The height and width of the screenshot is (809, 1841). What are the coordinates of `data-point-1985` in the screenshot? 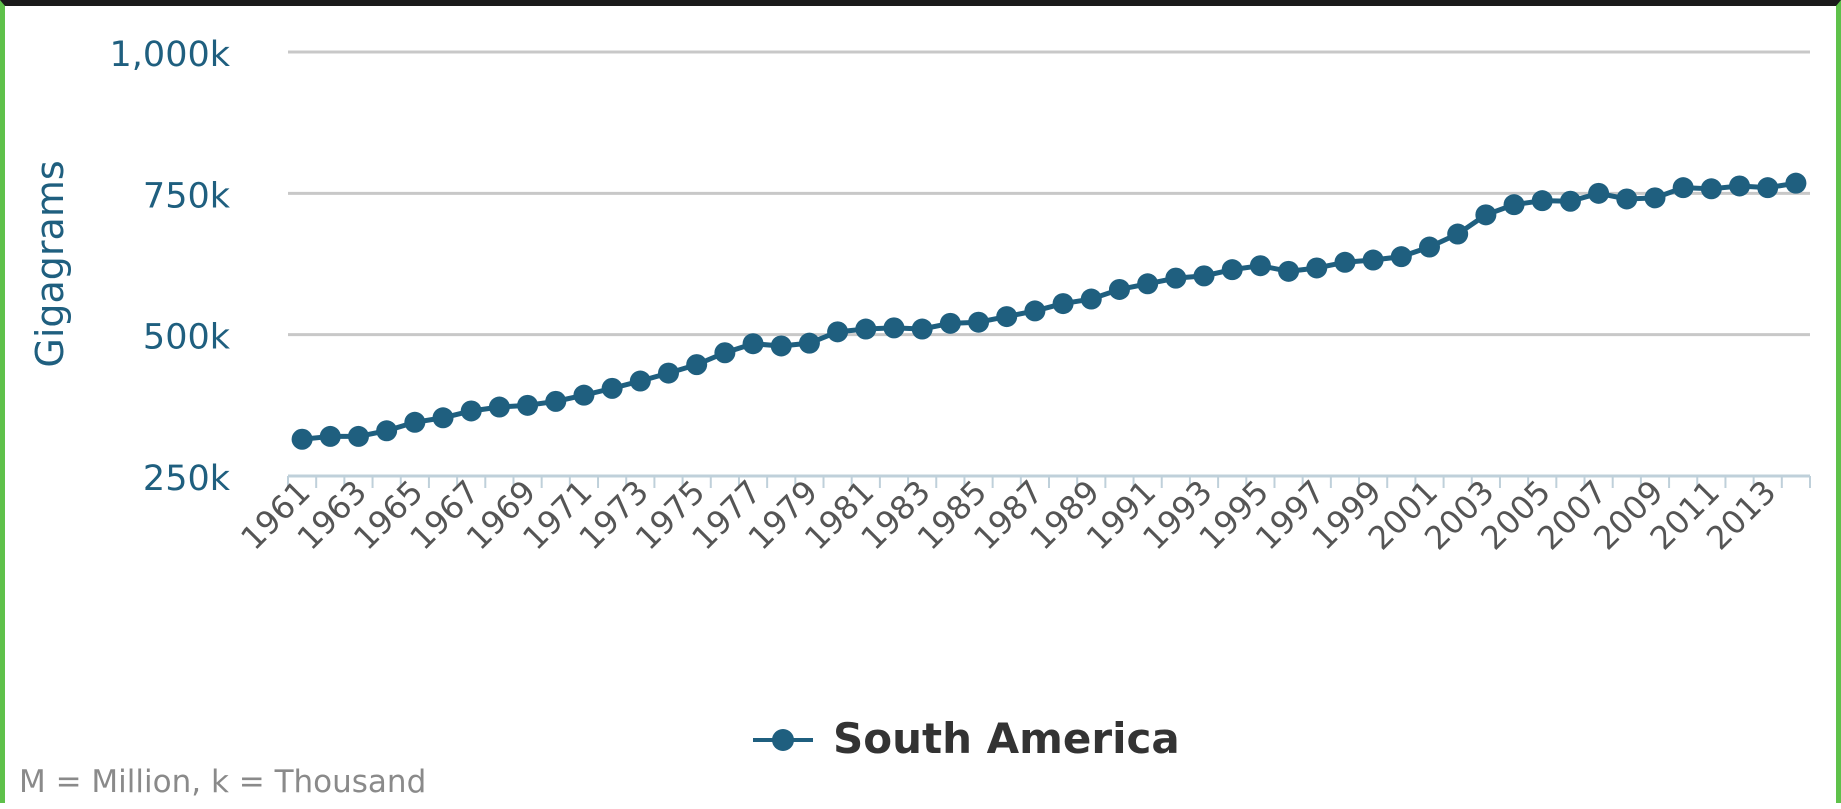 It's located at (979, 322).